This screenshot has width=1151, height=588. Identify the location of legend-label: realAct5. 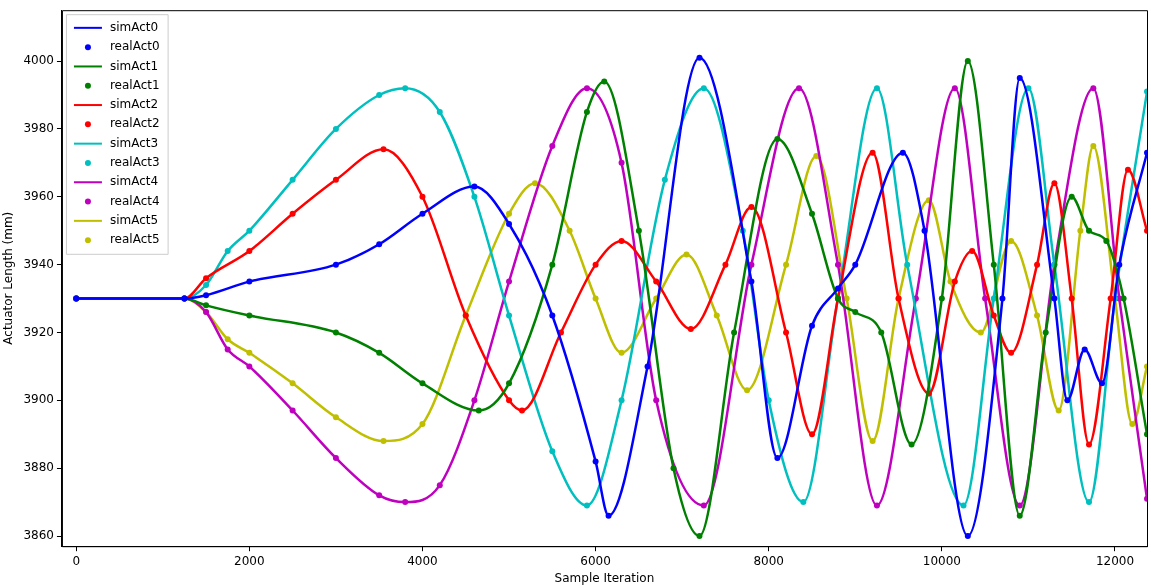
(134, 239).